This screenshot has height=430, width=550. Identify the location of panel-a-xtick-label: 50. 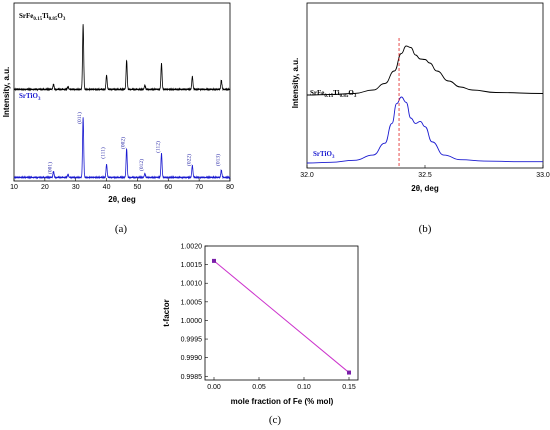
(138, 187).